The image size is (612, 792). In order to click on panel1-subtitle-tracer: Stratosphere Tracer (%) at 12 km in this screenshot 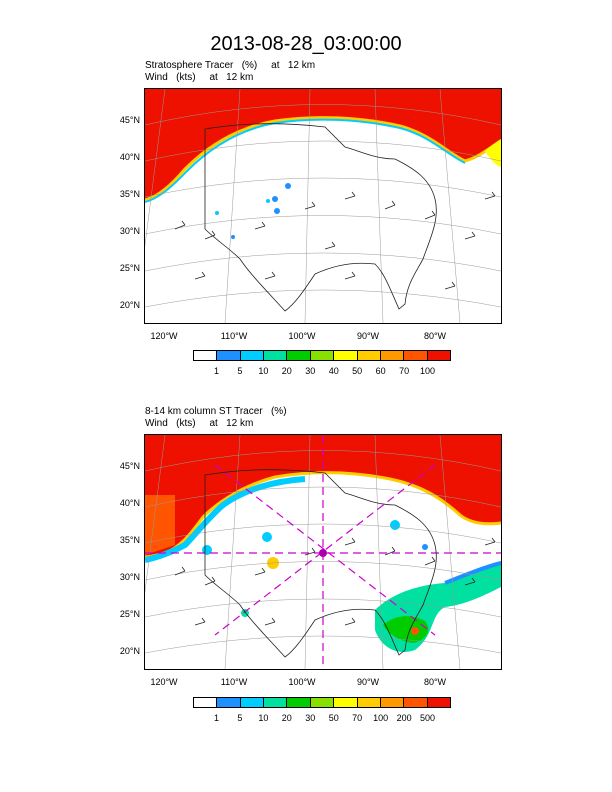, I will do `click(230, 65)`.